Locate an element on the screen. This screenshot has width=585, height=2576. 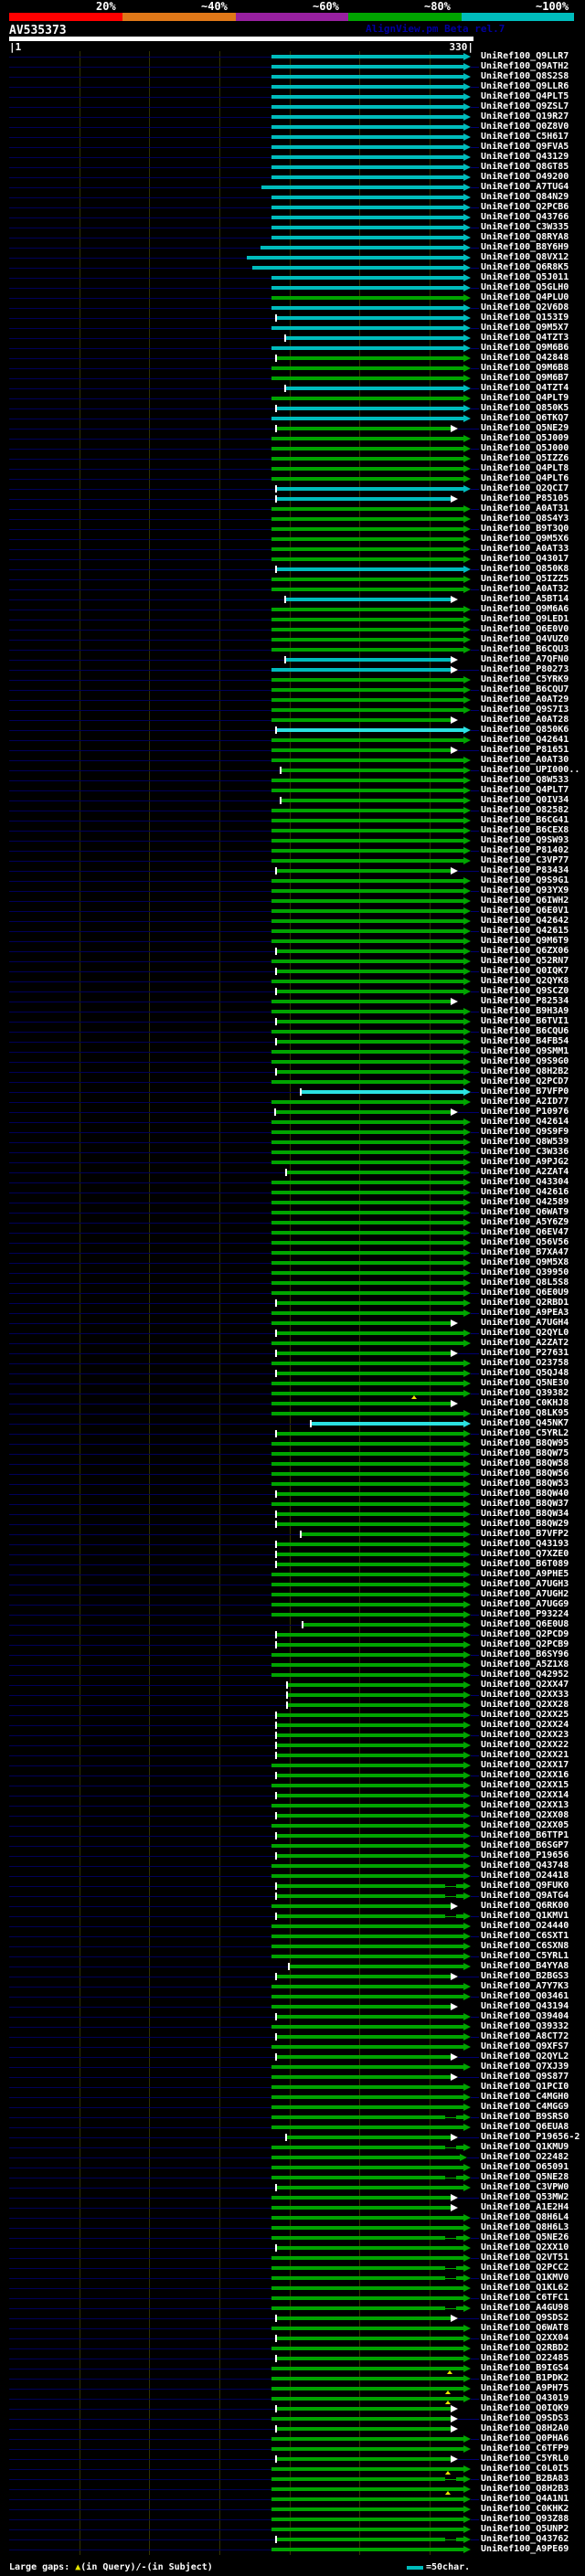
hit-label: UniRef100_Q8H2B2 is located at coordinates (525, 1071).